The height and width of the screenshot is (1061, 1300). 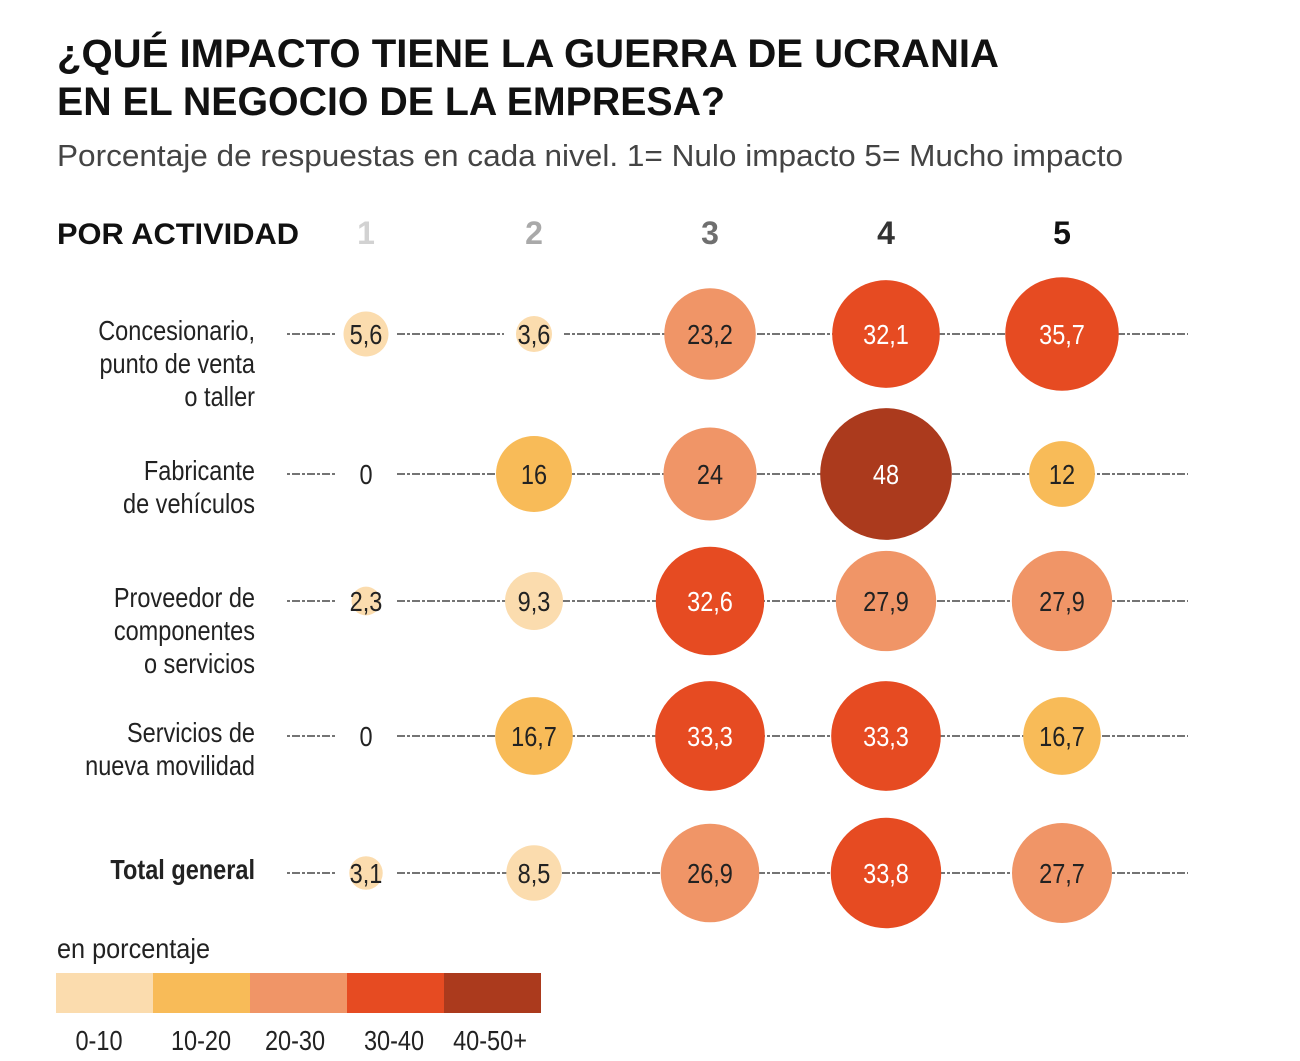 I want to click on value-label: 24, so click(x=710, y=475).